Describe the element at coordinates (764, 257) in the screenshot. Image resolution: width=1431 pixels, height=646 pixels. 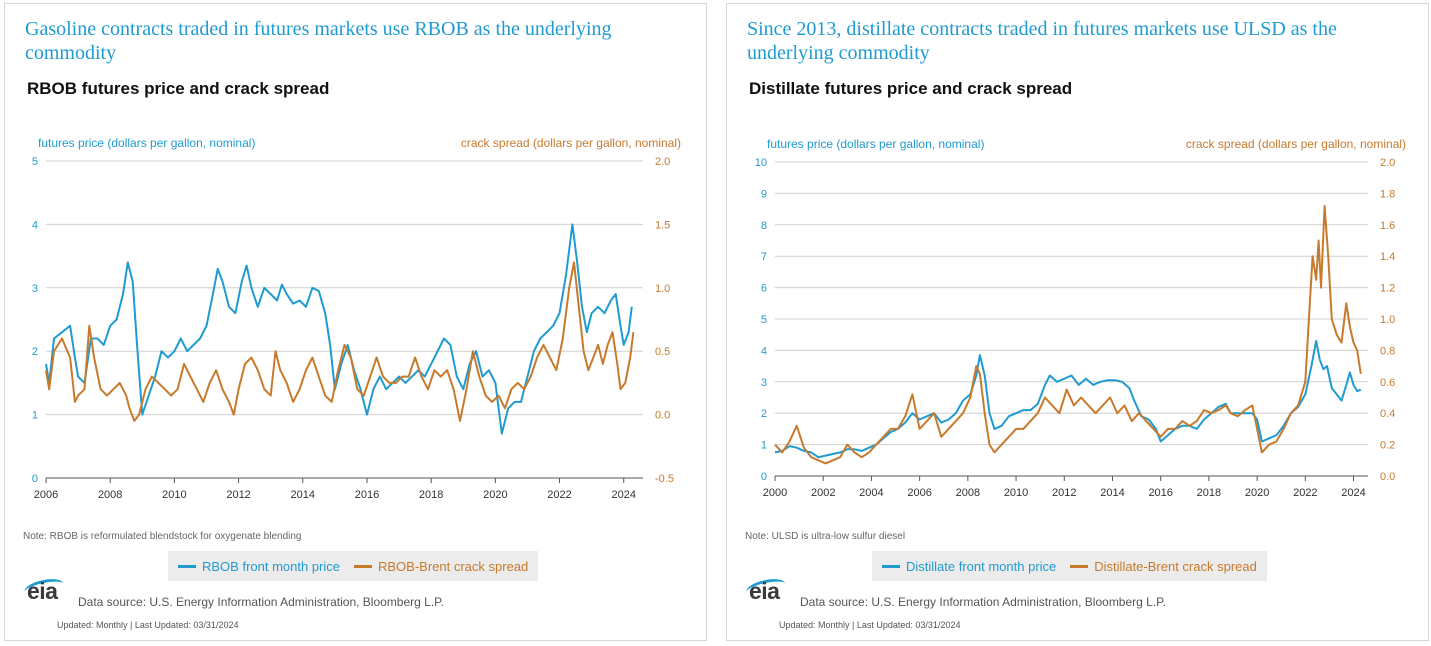
I see `y-left-tick-label: 7` at that location.